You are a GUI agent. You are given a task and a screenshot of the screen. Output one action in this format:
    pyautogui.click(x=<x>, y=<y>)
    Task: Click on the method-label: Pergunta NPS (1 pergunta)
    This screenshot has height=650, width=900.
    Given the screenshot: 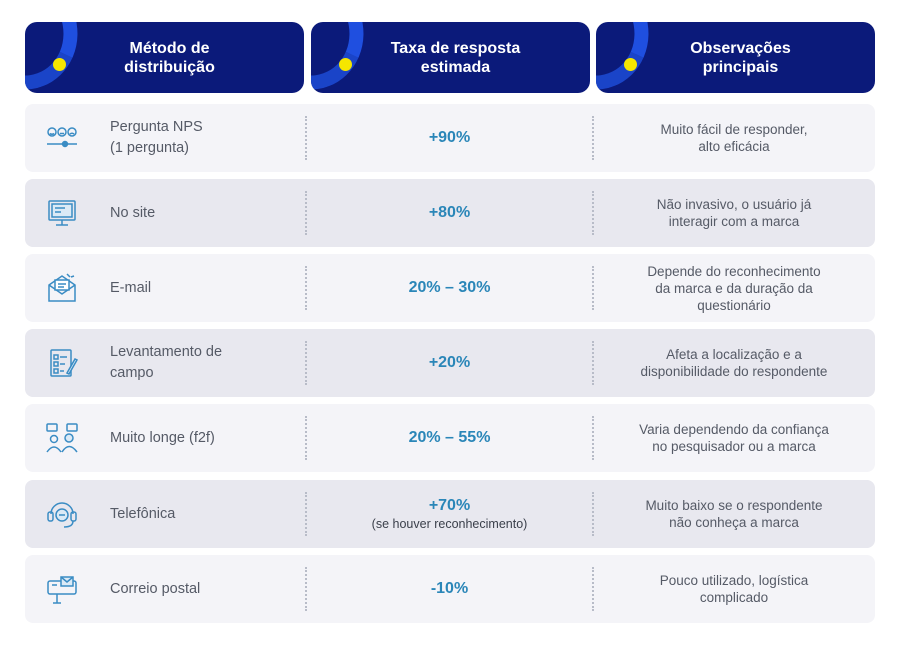 What is the action you would take?
    pyautogui.click(x=156, y=137)
    